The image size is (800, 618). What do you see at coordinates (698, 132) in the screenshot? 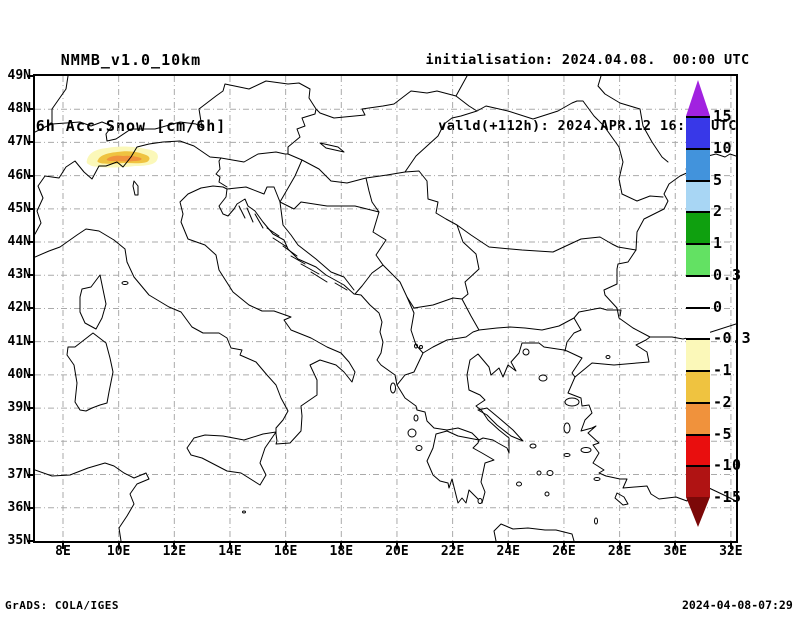
I see `colorbar-segment-10to15` at bounding box center [698, 132].